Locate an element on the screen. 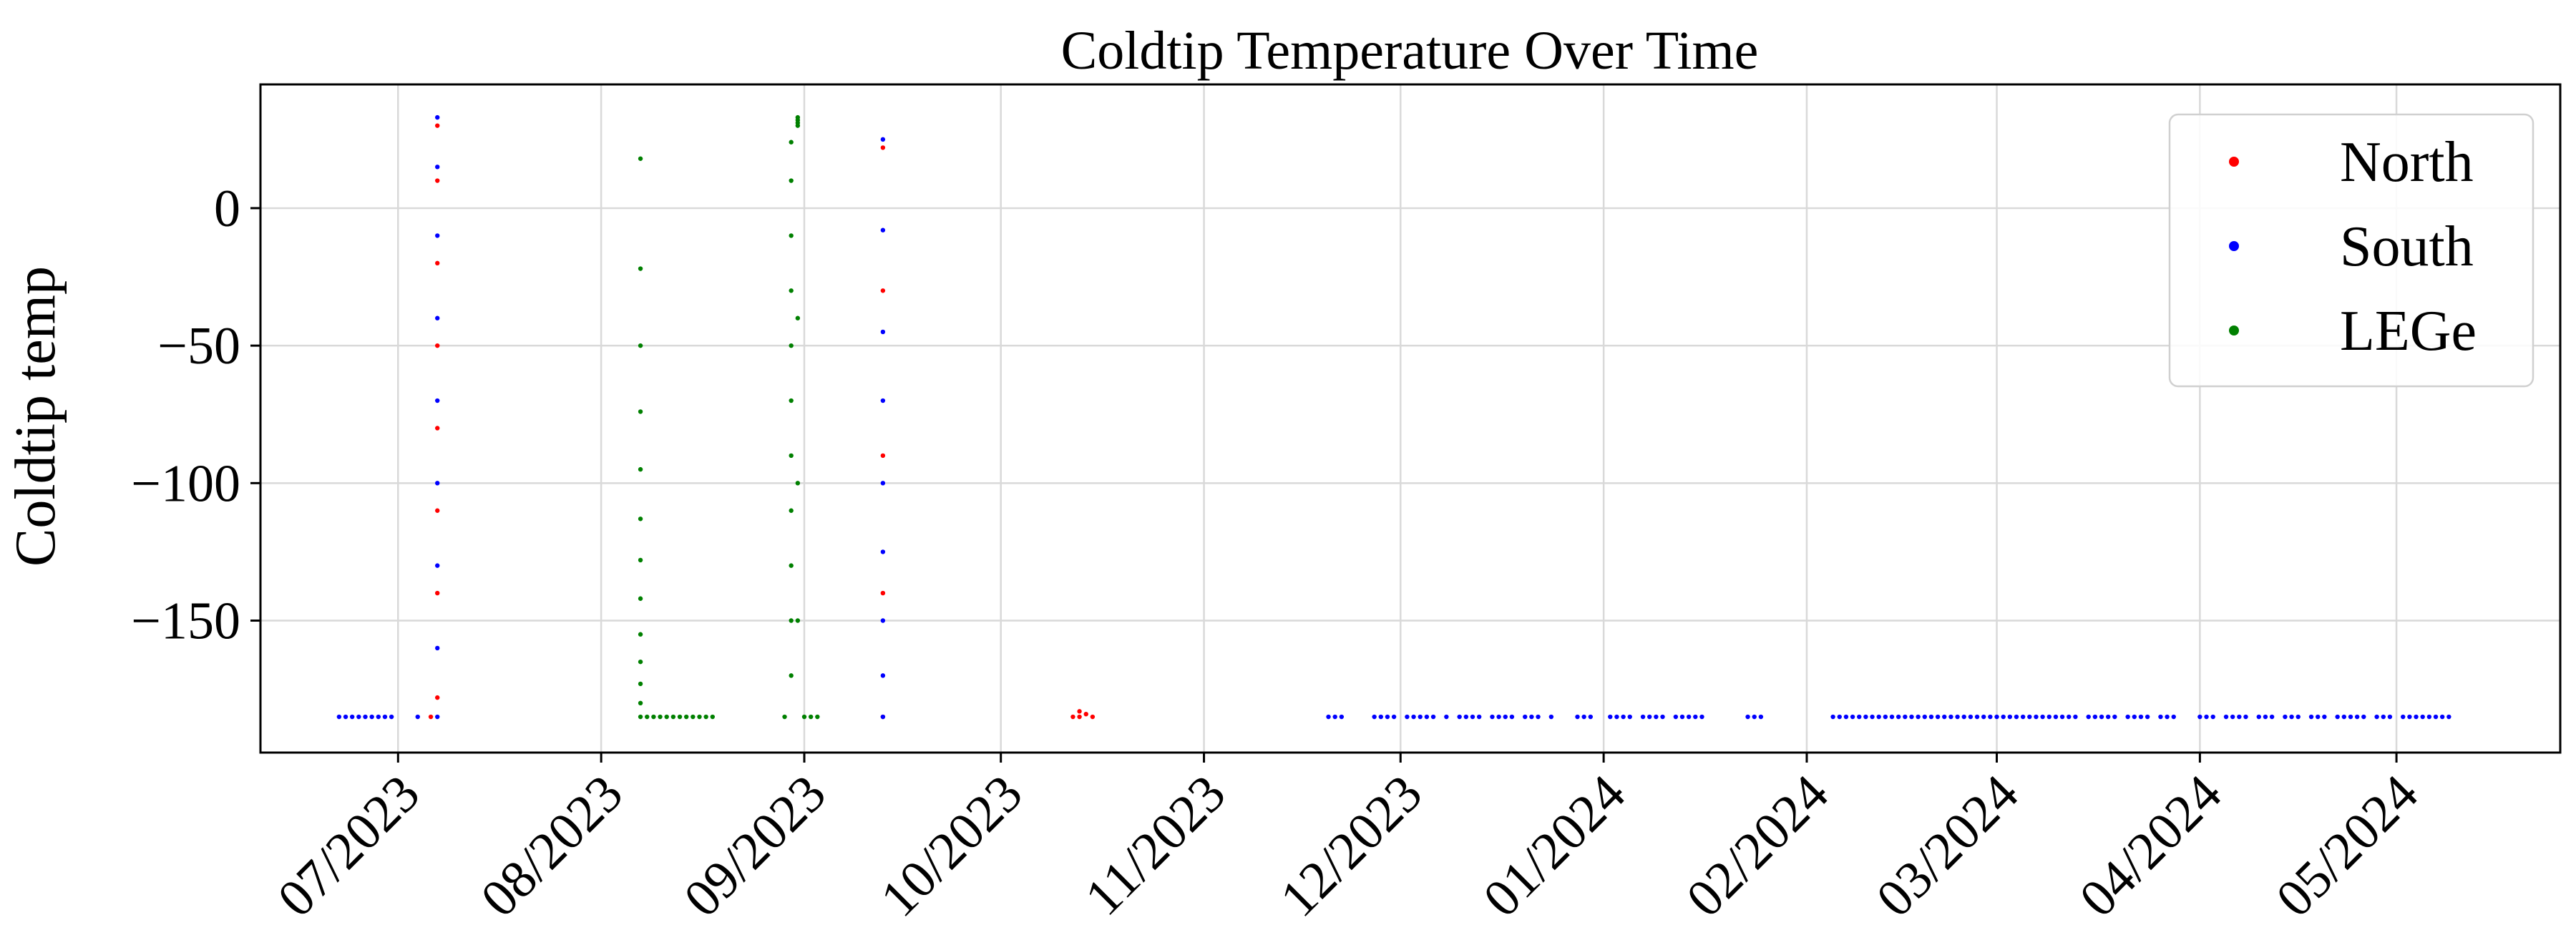 Image resolution: width=2576 pixels, height=930 pixels. x-tick-label: 10/2023 is located at coordinates (951, 846).